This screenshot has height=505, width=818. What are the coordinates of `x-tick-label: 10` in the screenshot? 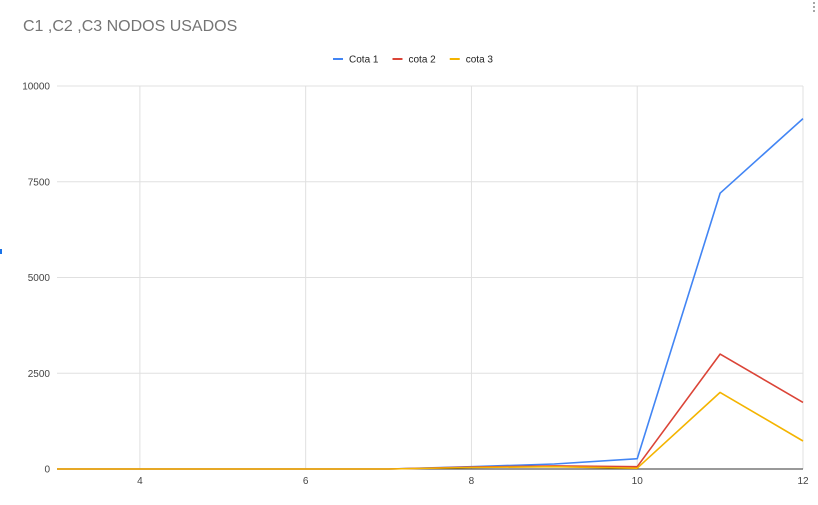 It's located at (638, 481).